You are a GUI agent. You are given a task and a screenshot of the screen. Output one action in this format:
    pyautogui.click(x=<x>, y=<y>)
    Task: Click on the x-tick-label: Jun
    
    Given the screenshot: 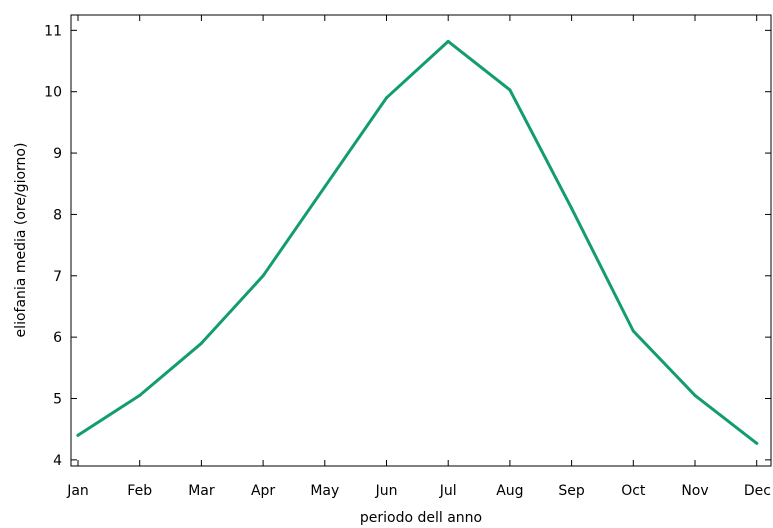 What is the action you would take?
    pyautogui.click(x=386, y=491)
    